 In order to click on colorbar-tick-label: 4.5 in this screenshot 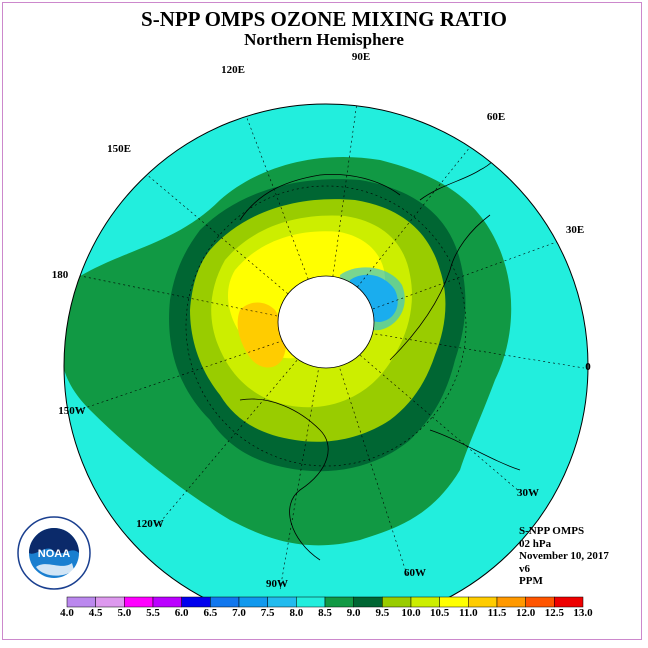, I will do `click(95, 613)`.